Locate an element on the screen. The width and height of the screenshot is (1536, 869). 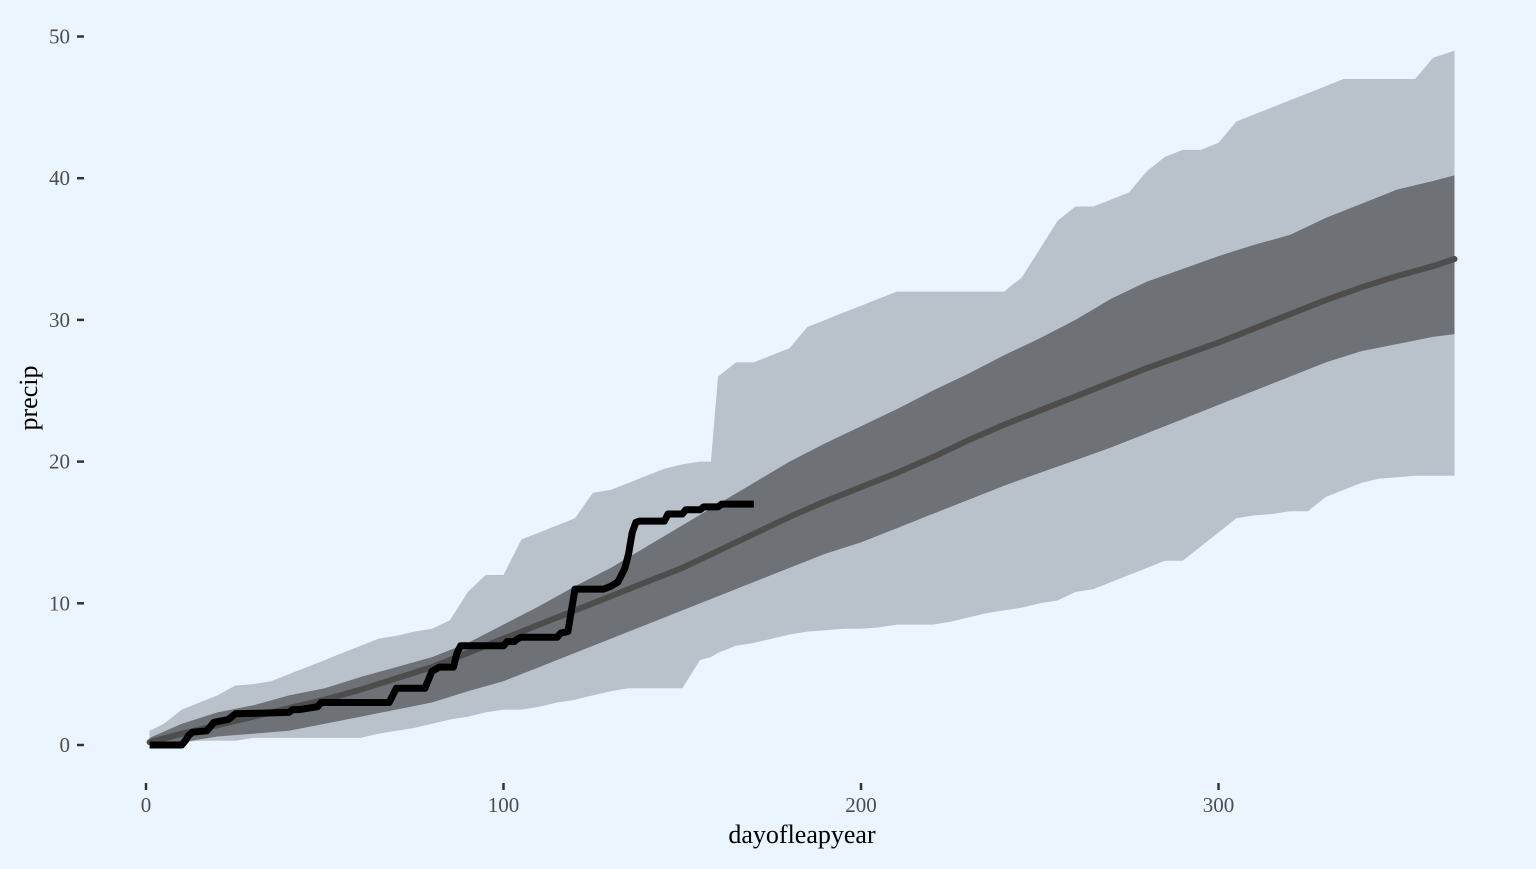
y-tick-label: 10 is located at coordinates (59, 603).